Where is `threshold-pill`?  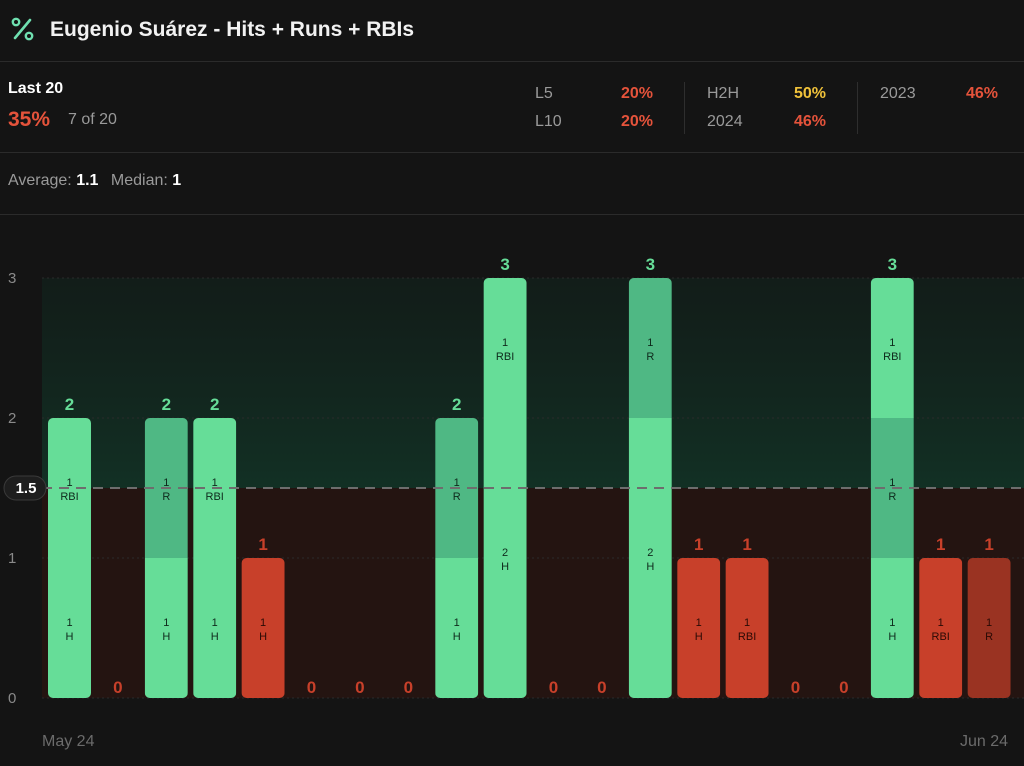
threshold-pill is located at coordinates (25, 488).